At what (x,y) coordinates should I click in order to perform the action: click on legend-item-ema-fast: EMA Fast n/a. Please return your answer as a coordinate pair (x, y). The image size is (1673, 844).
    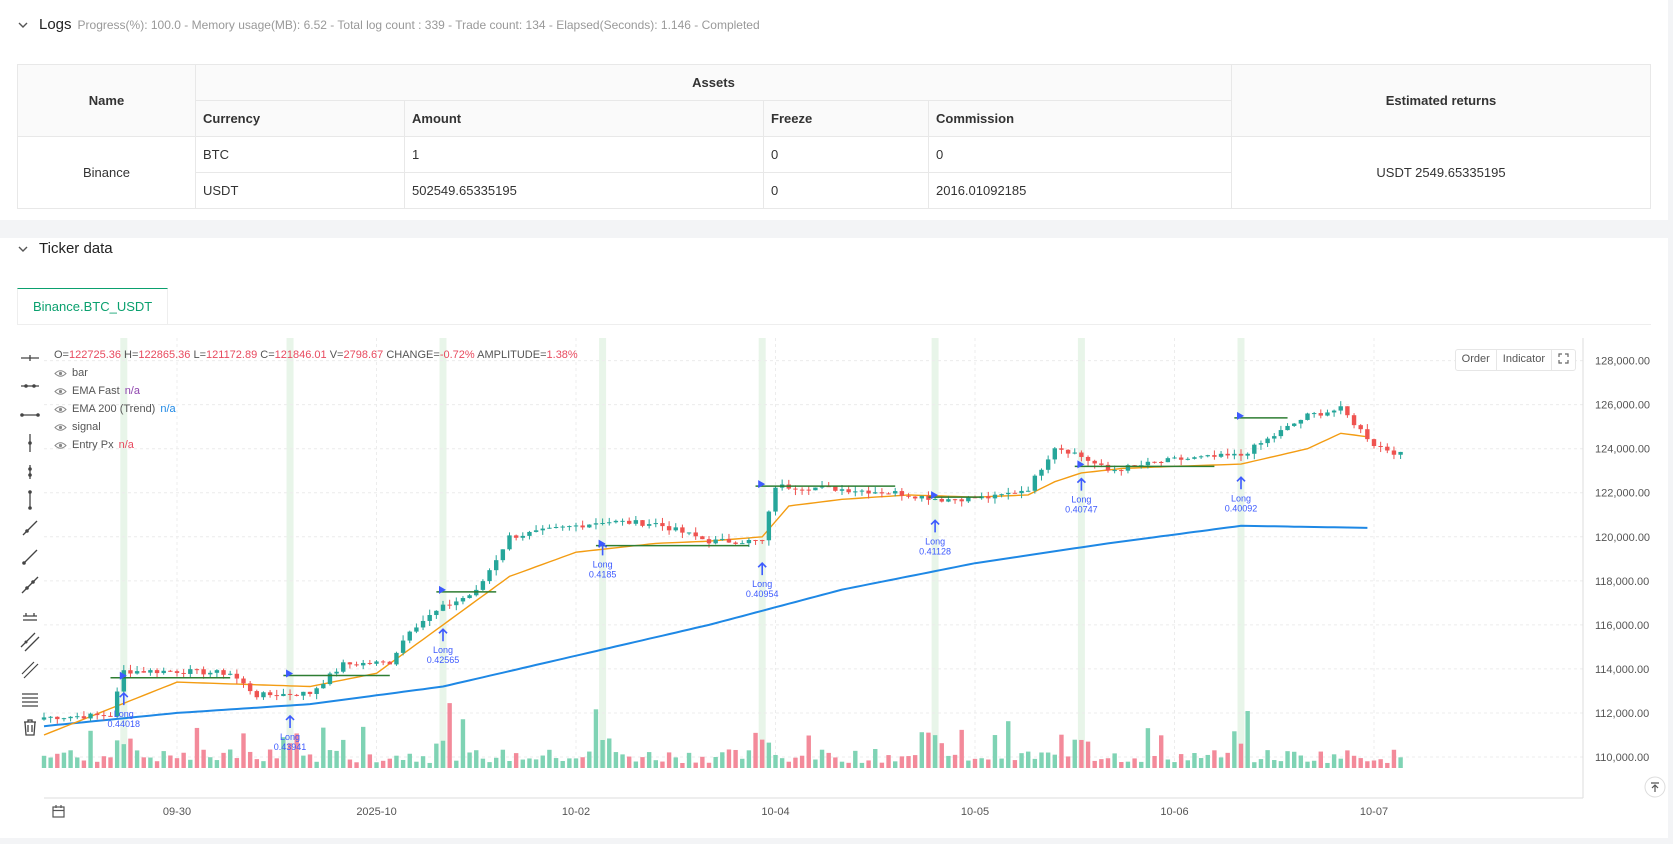
    Looking at the image, I should click on (316, 391).